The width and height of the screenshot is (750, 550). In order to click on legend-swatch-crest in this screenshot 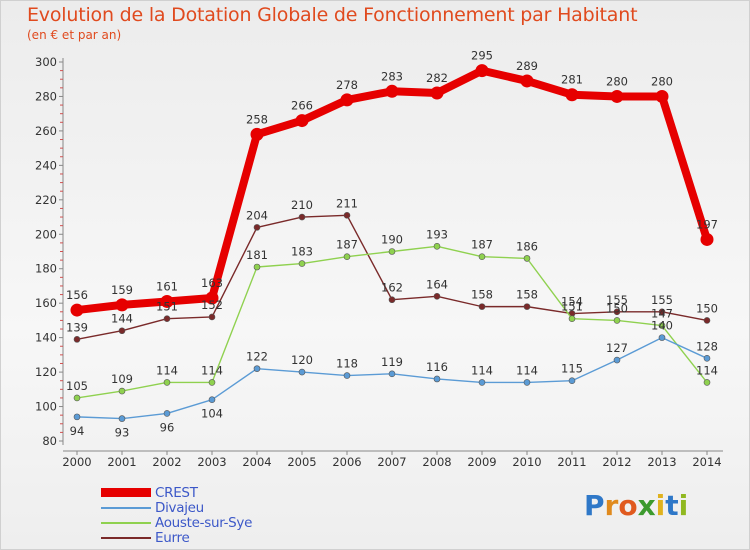, I will do `click(126, 492)`.